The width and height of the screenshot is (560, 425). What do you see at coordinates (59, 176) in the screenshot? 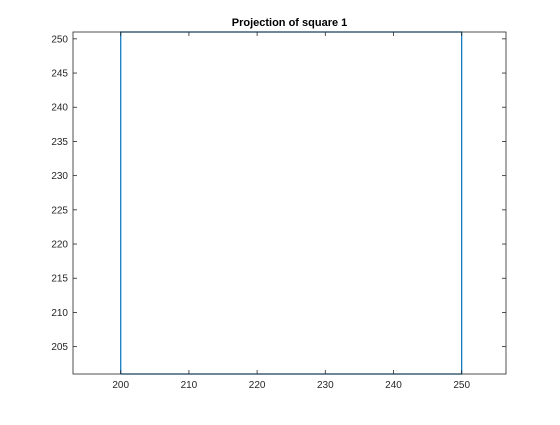
I see `y-tick-label: 230` at bounding box center [59, 176].